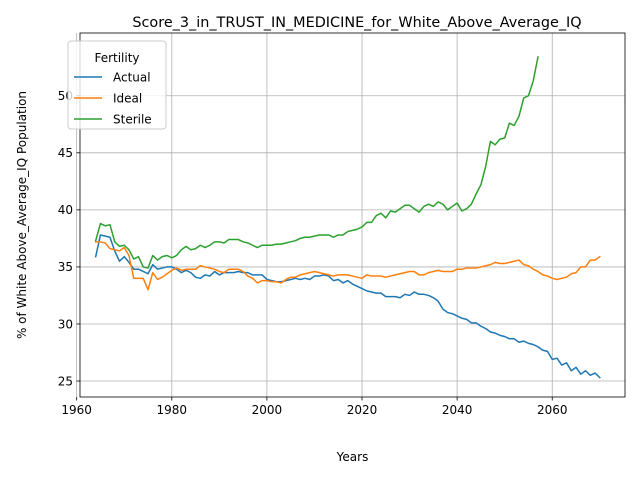  What do you see at coordinates (65, 381) in the screenshot?
I see `y-tick-label: 25` at bounding box center [65, 381].